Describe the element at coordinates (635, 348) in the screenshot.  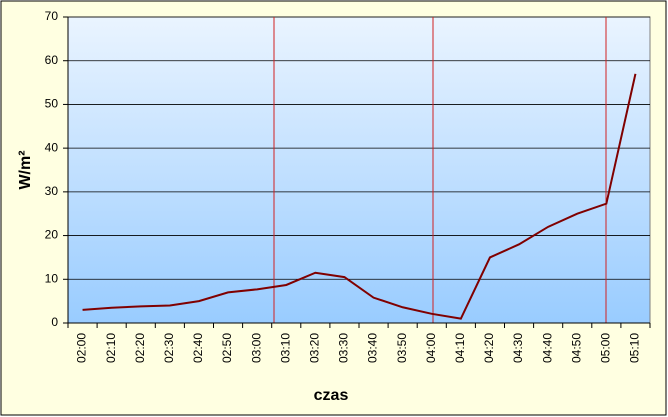
I see `x-tick-label: 05:10` at that location.